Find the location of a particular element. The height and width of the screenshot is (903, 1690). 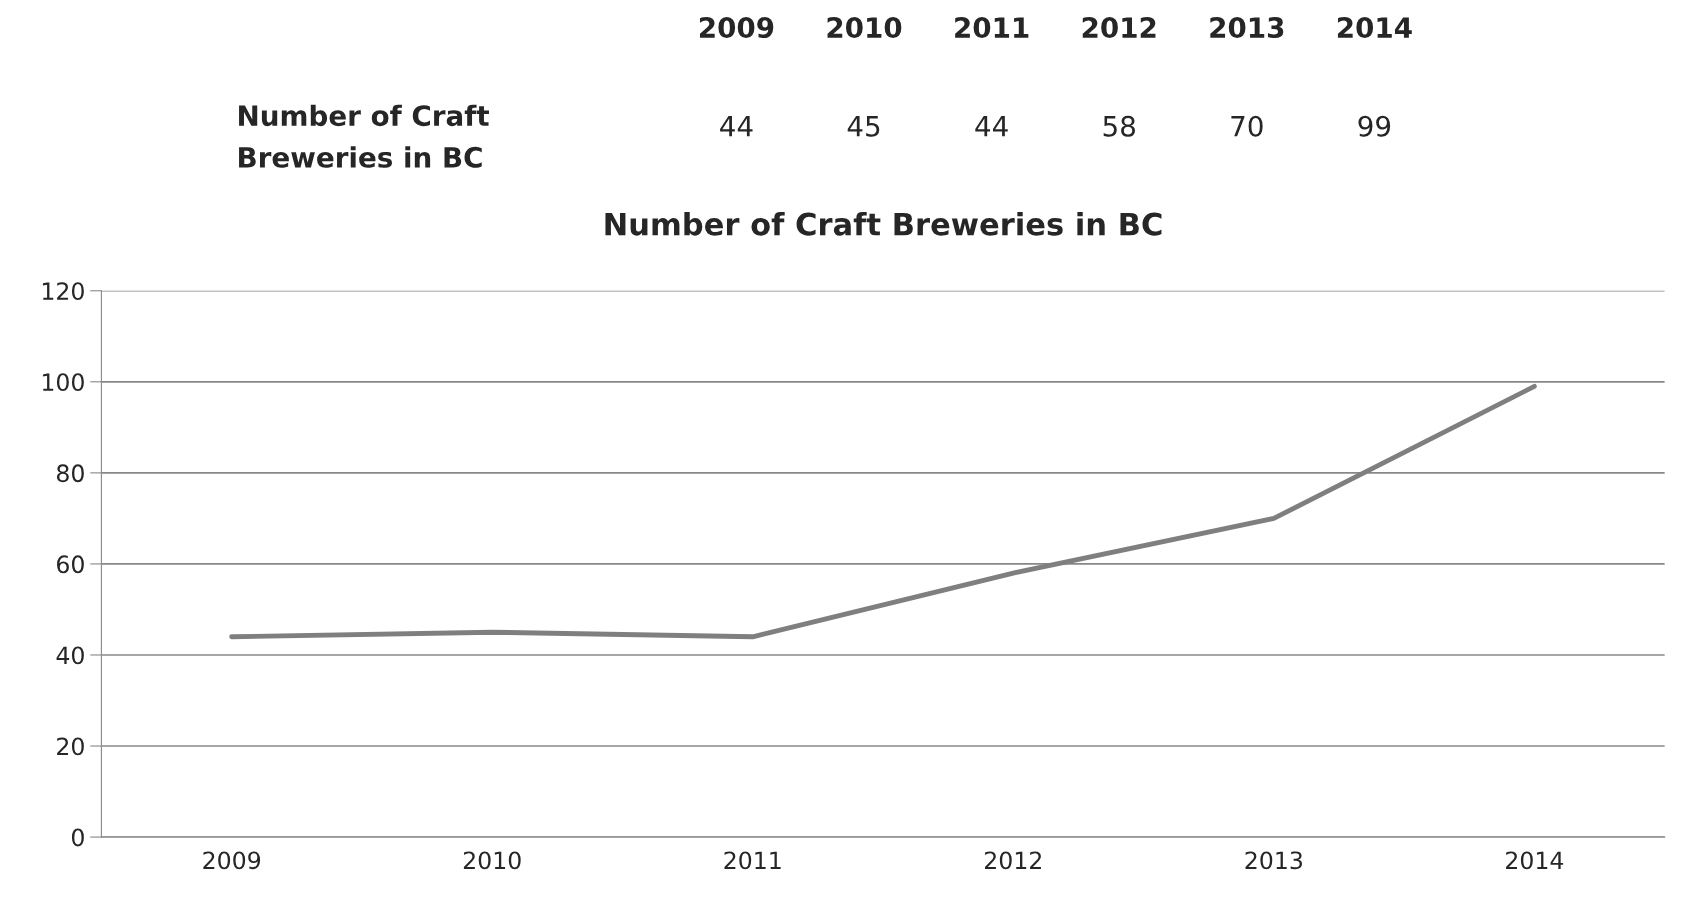

y-tick-label: 100 is located at coordinates (63, 382).